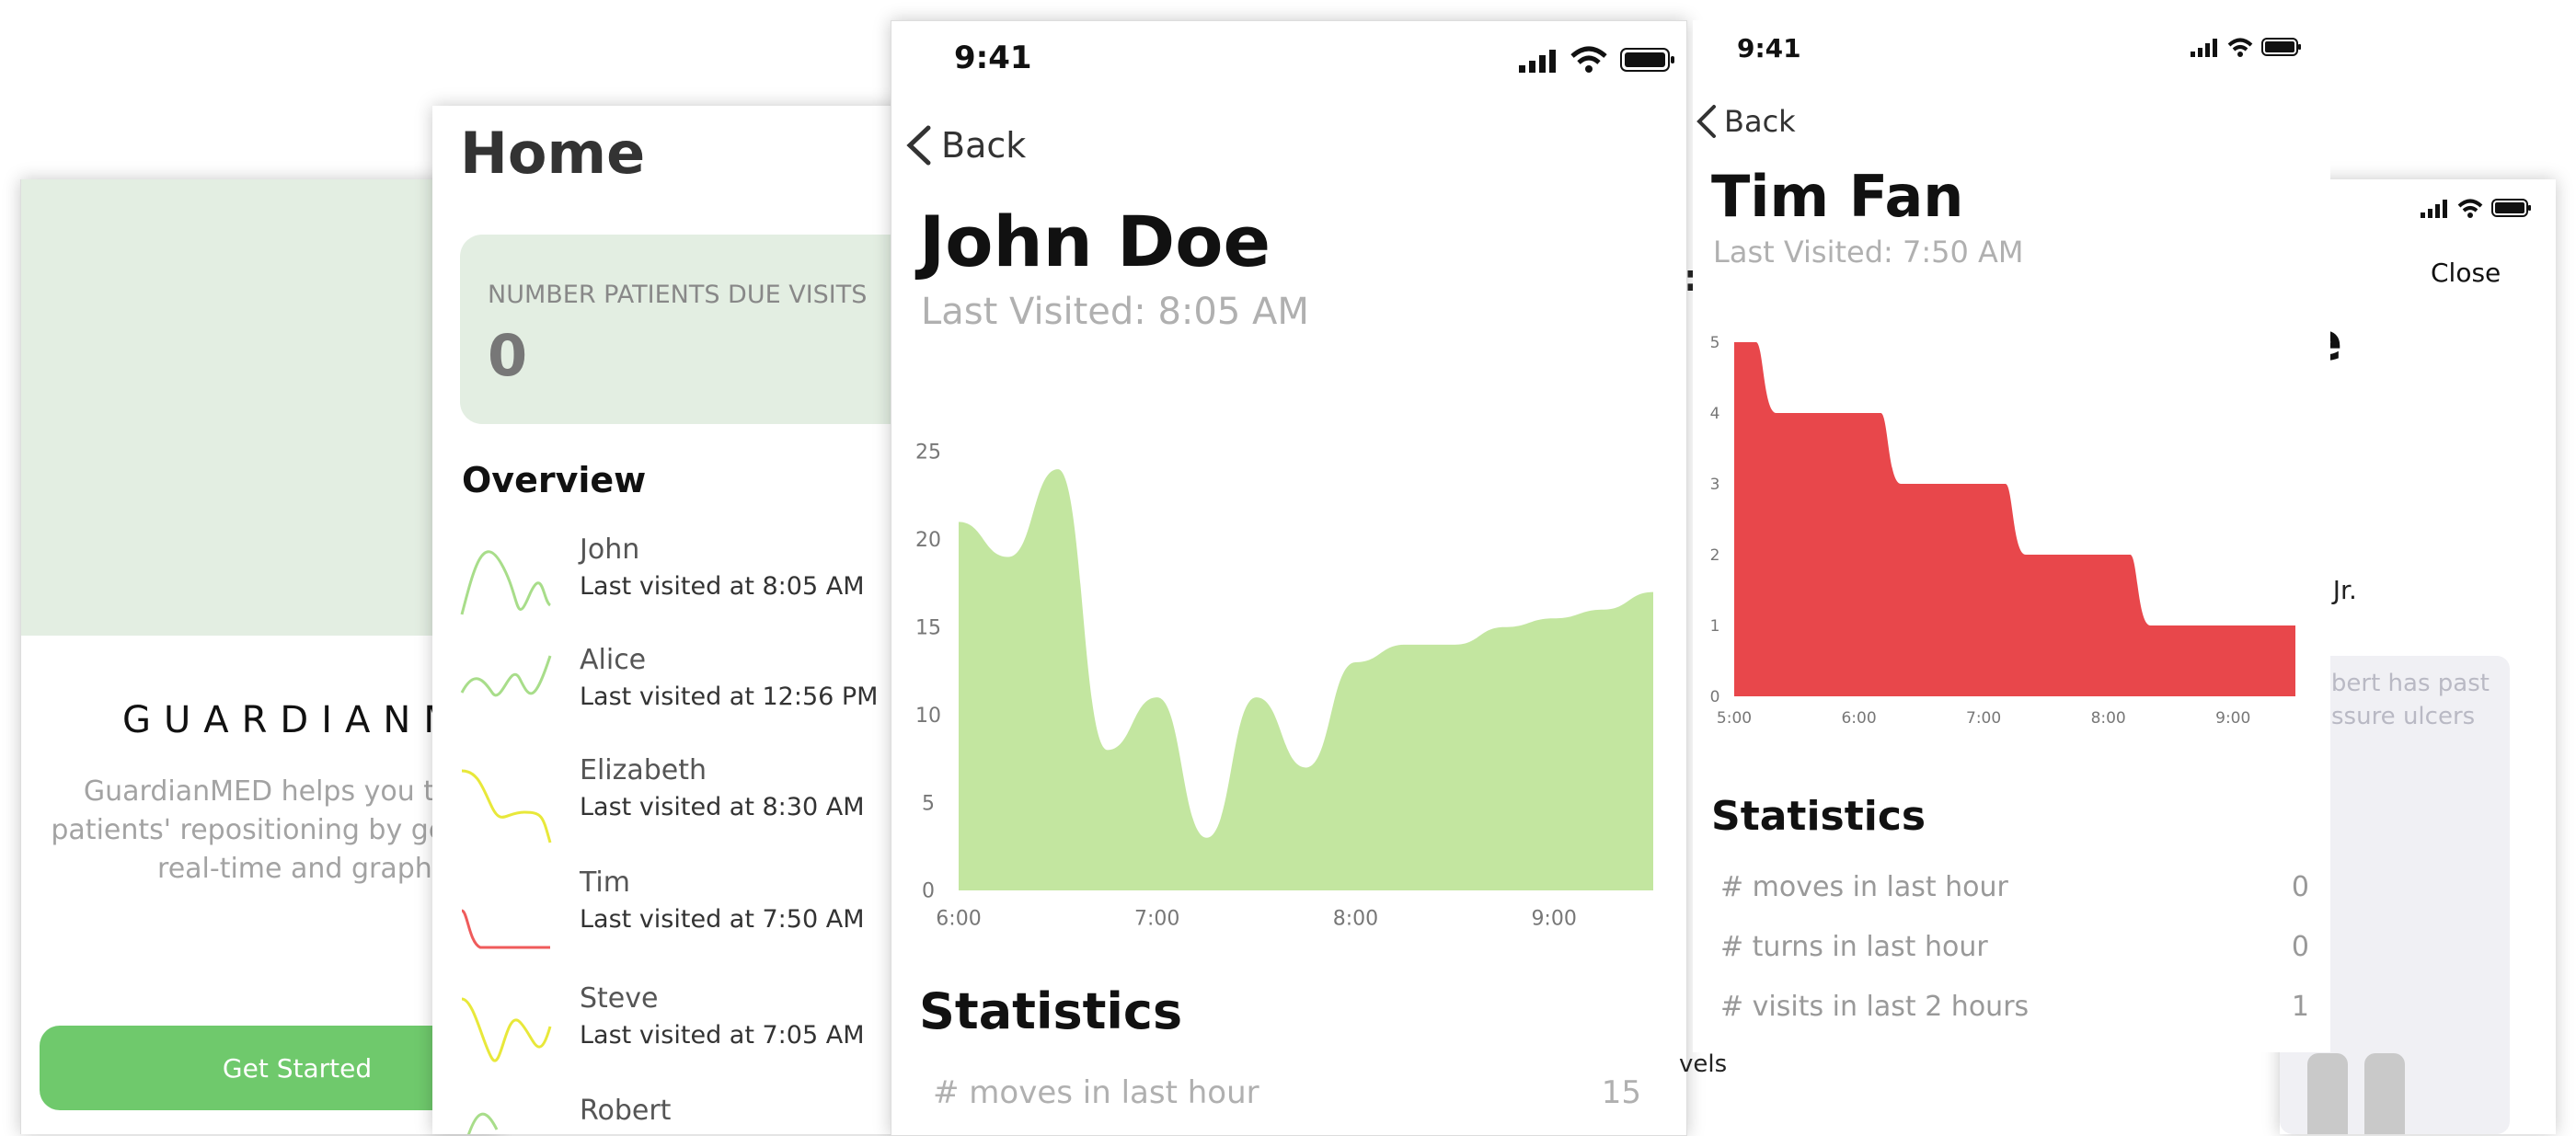  I want to click on overview-title: Overview, so click(554, 480).